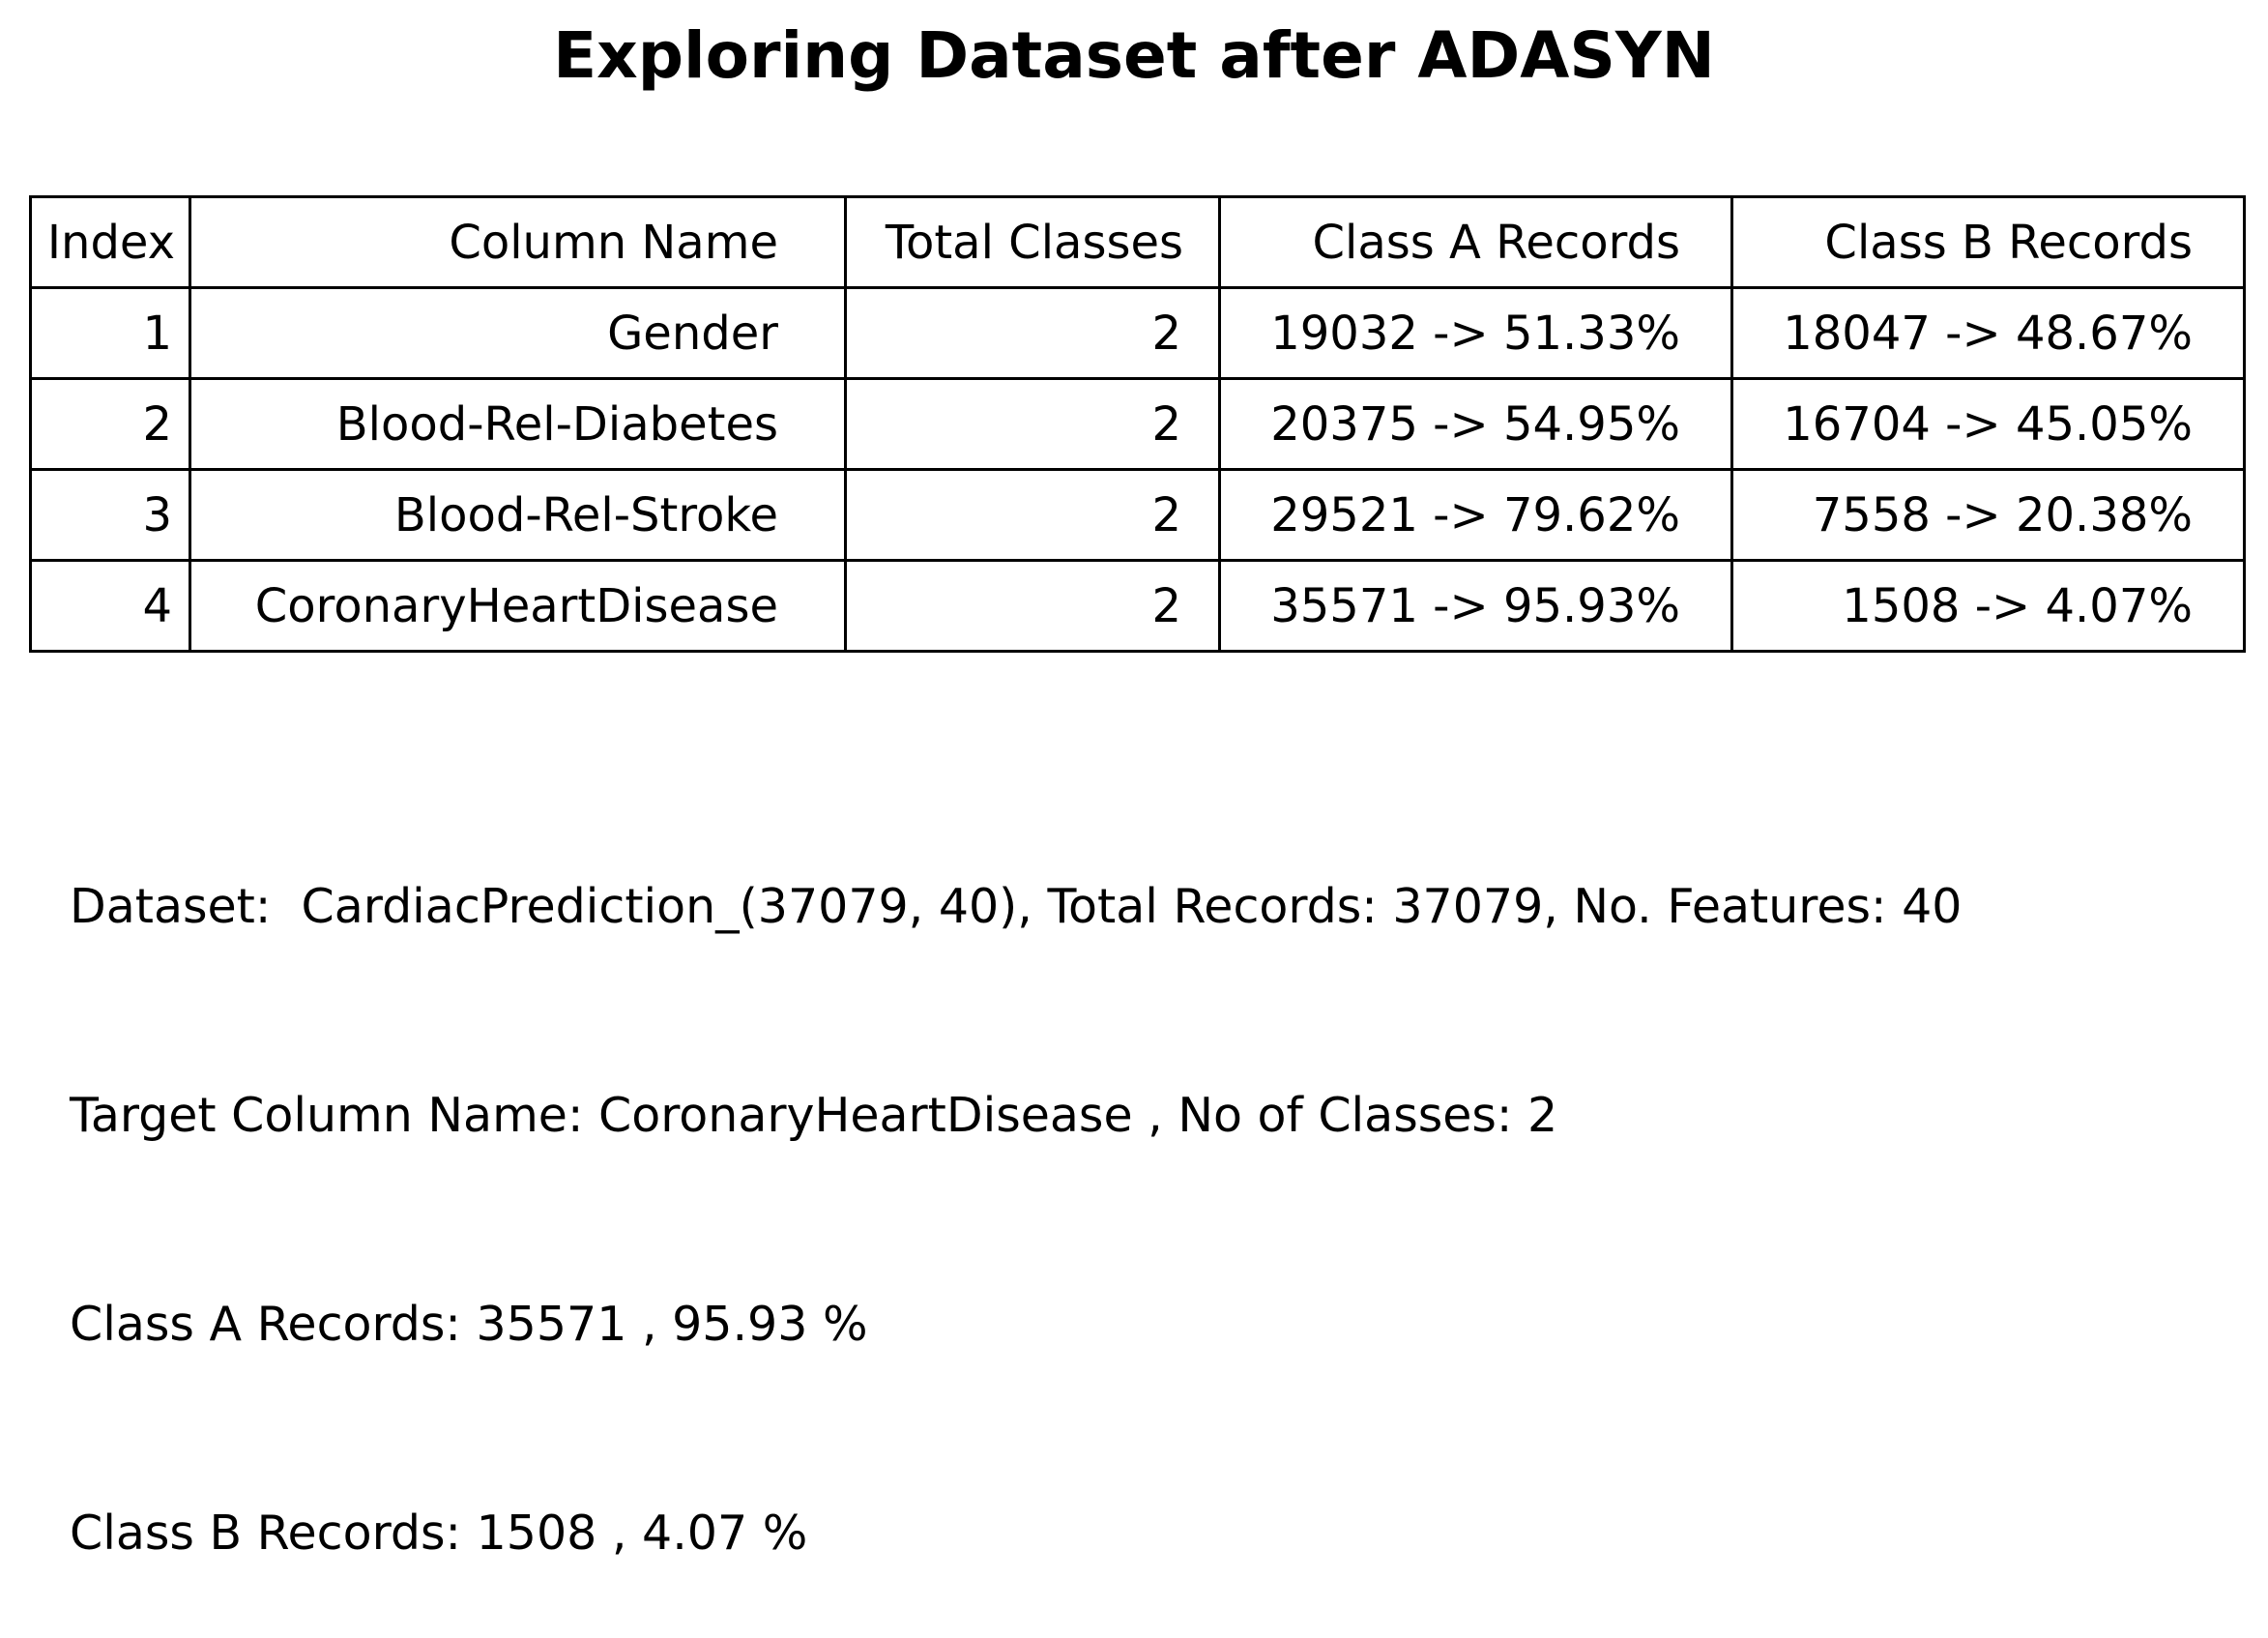 Image resolution: width=2268 pixels, height=1638 pixels. I want to click on cell-class-b-records: 1508 -> 4.07%, so click(1988, 606).